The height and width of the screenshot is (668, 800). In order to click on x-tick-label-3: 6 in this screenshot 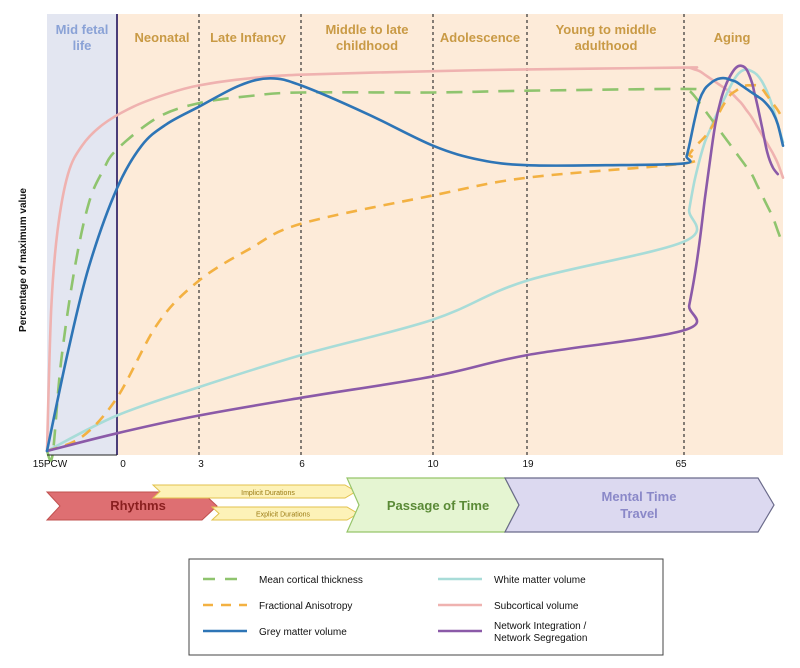, I will do `click(302, 464)`.